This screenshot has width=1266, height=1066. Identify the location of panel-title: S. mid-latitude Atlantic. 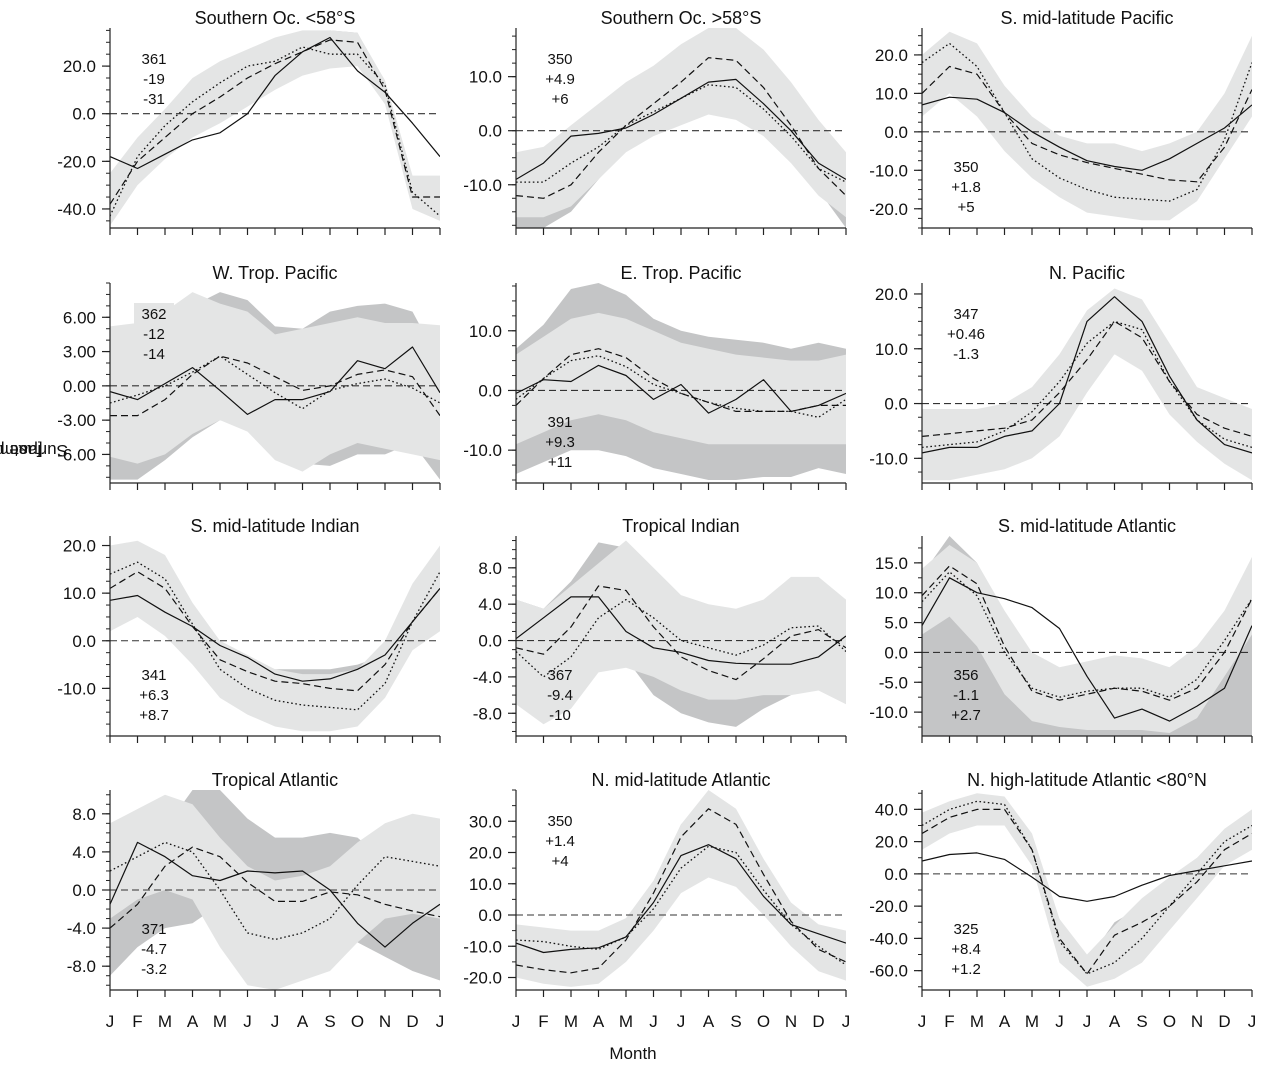
(1087, 526).